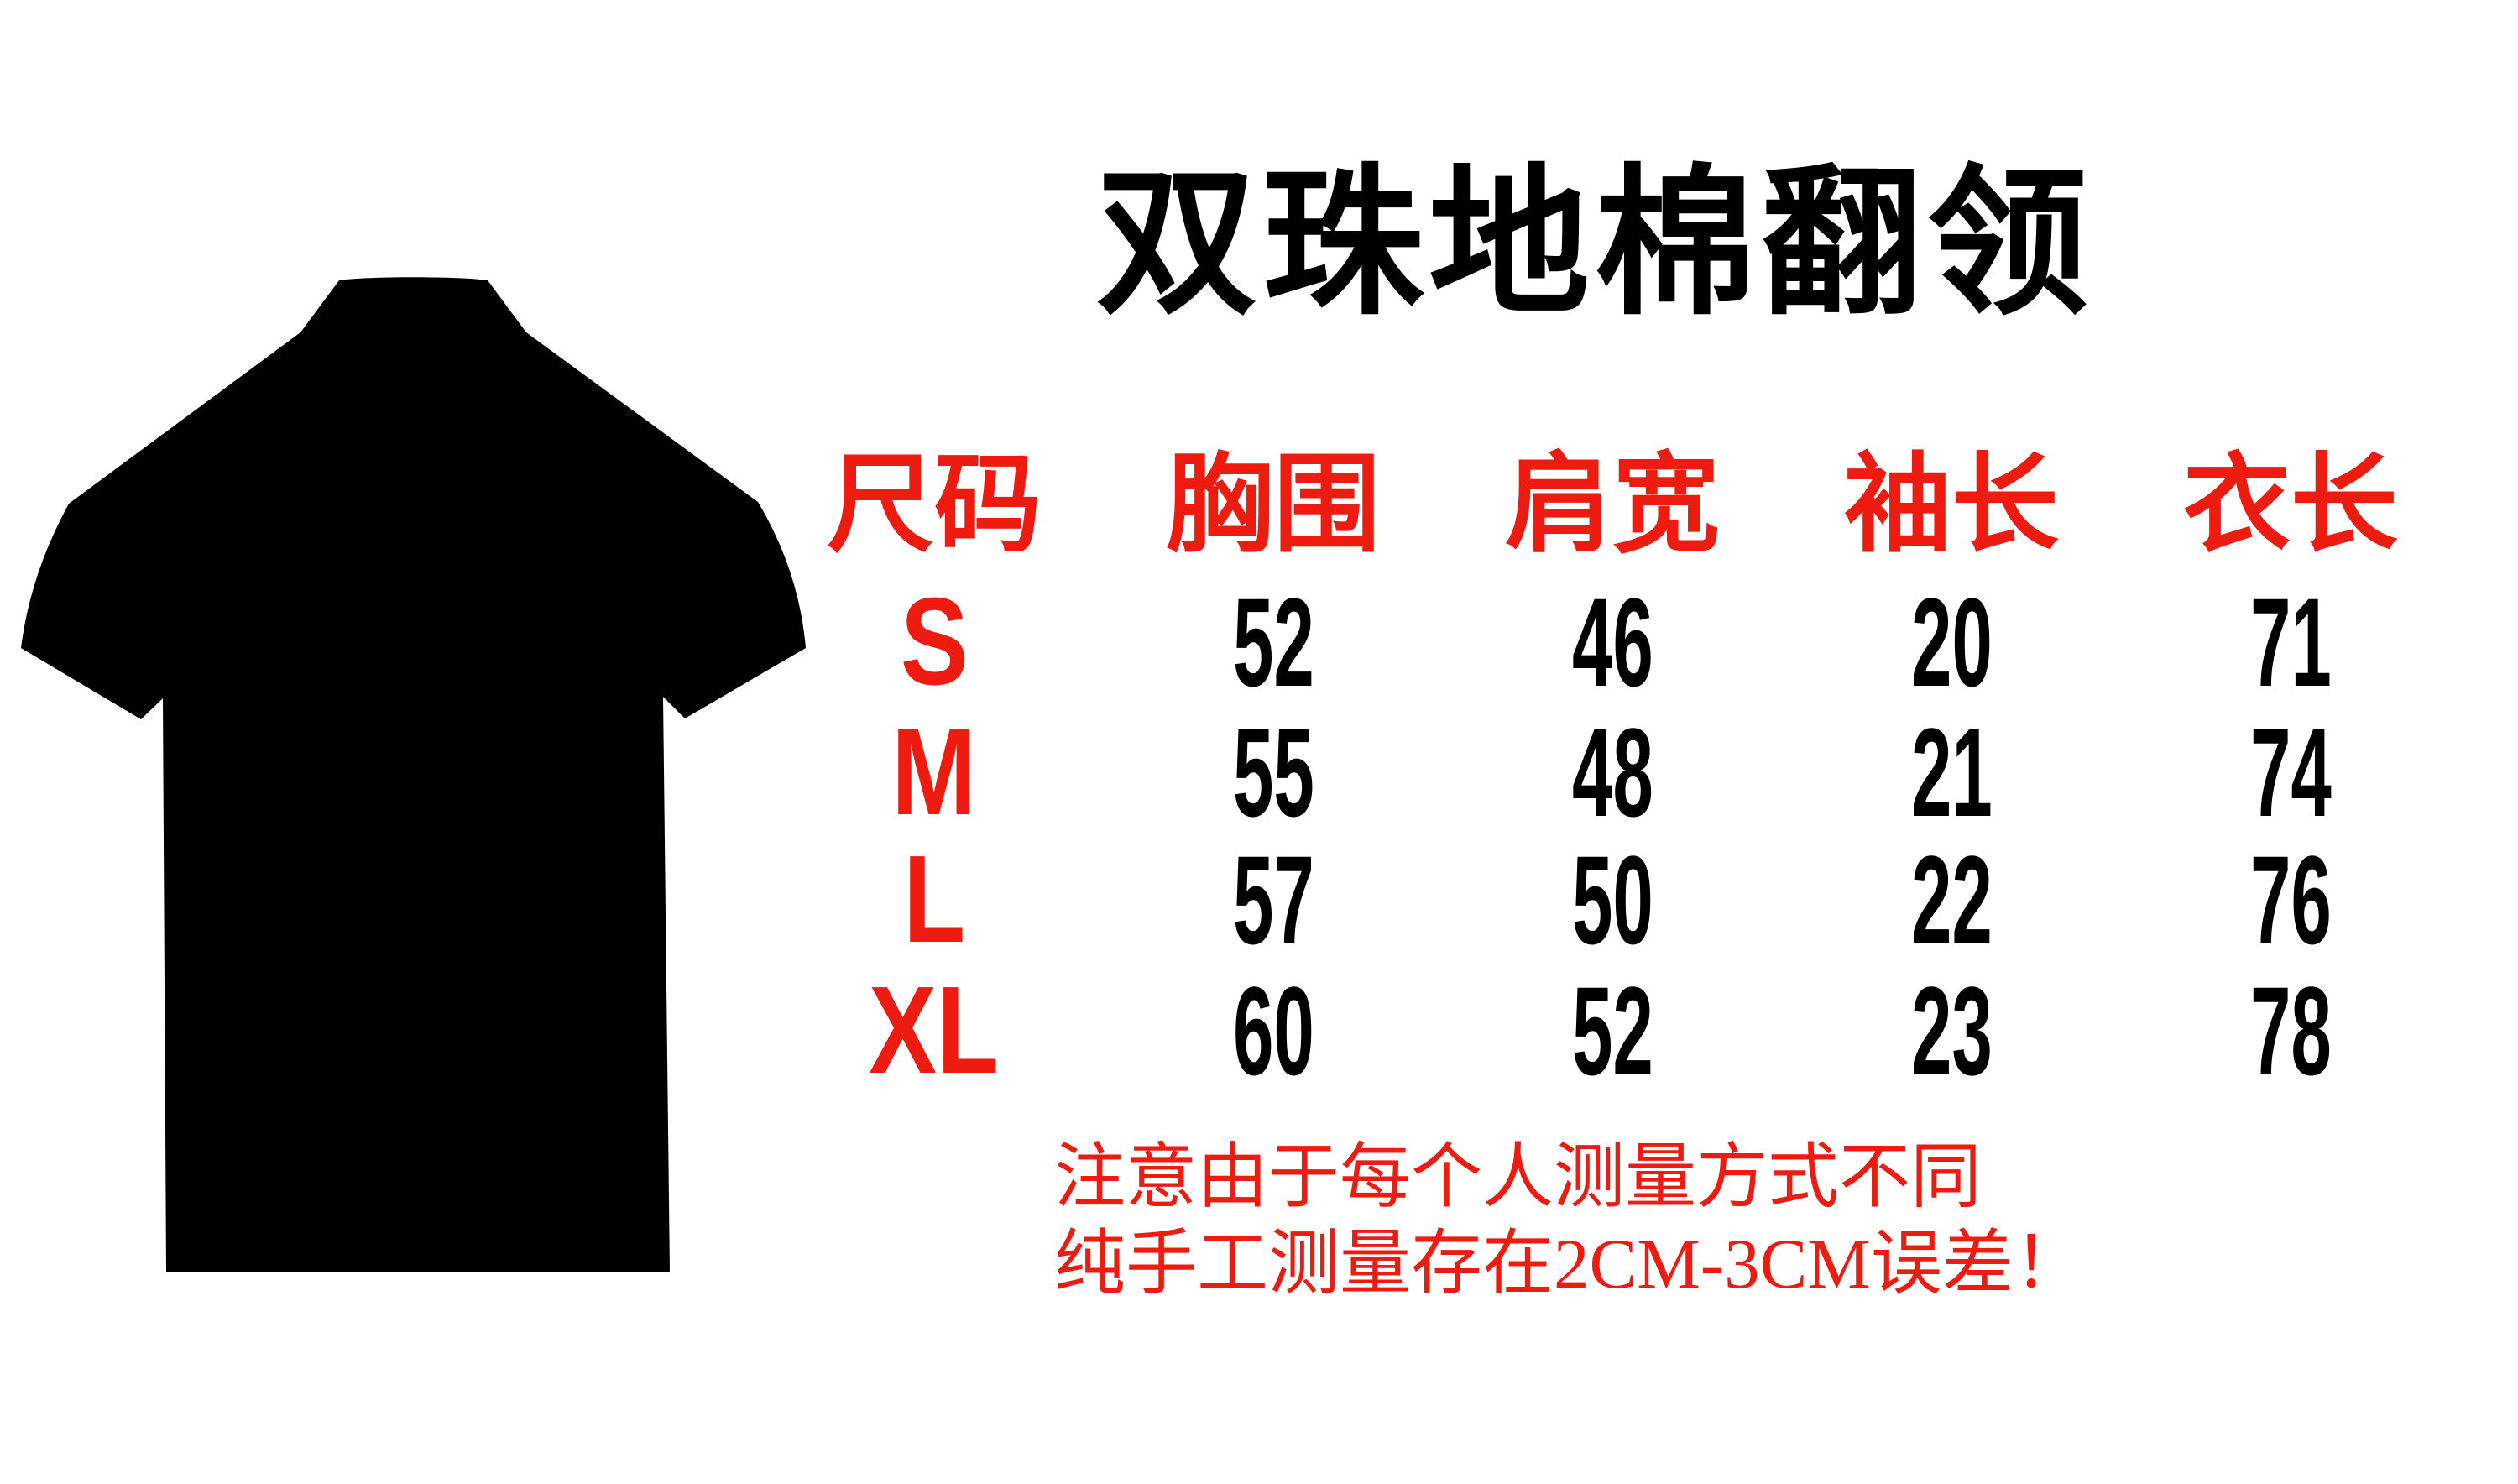 The image size is (2518, 1484). I want to click on shoulder-value: 48, so click(1612, 772).